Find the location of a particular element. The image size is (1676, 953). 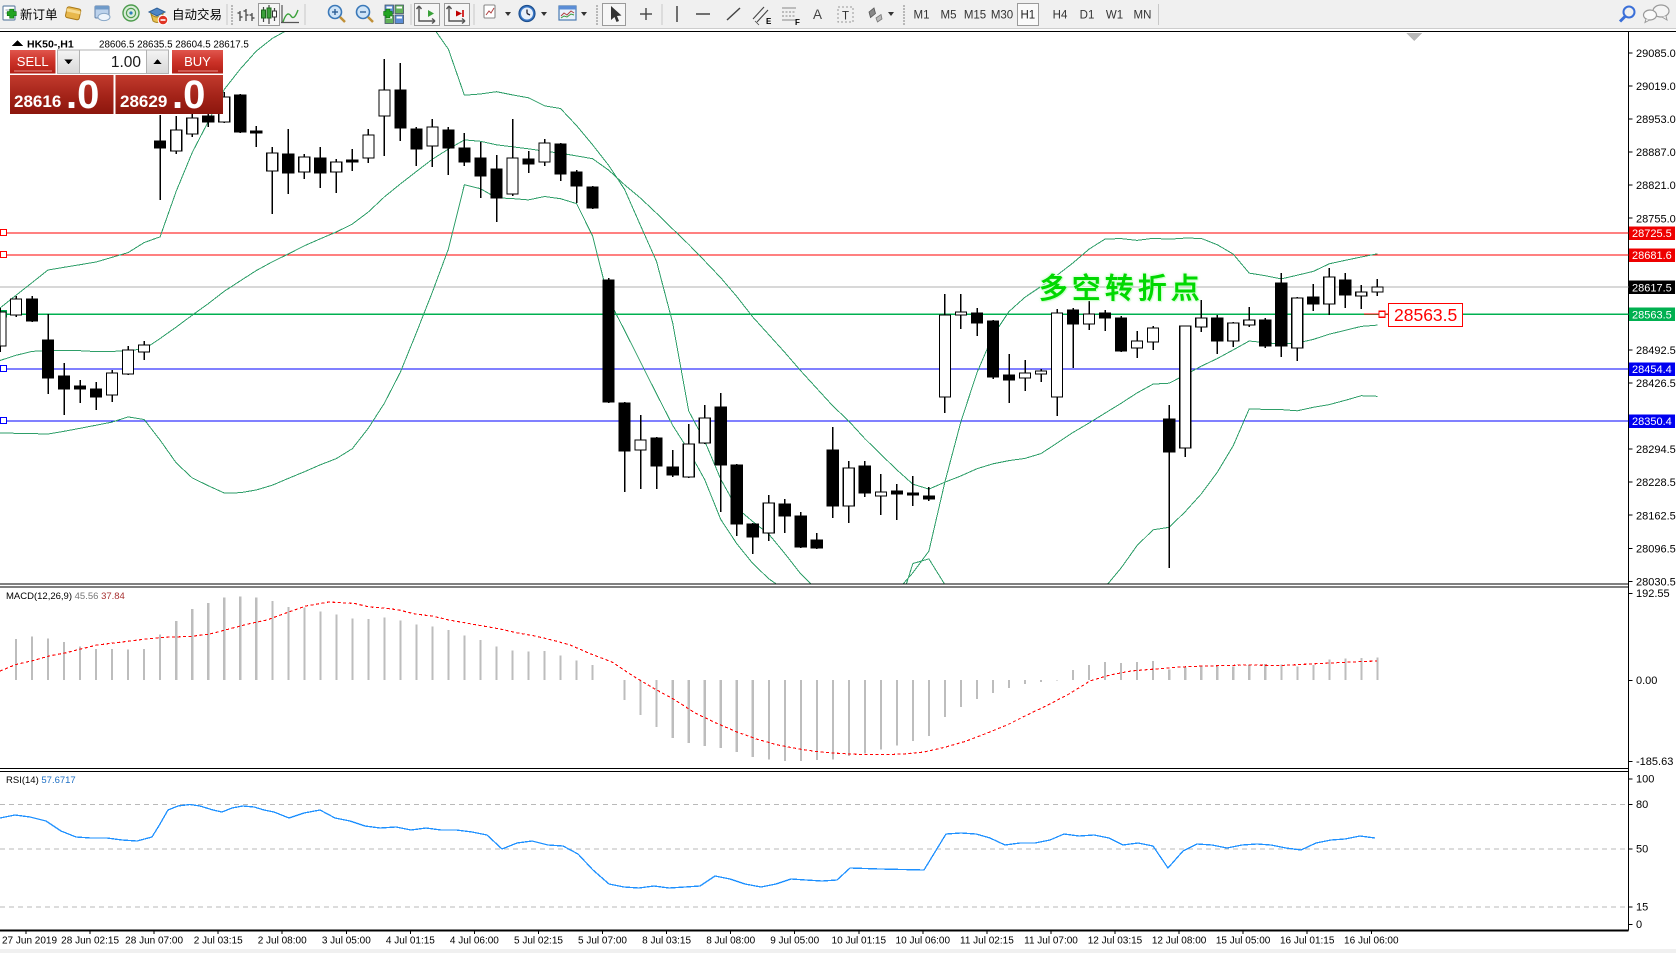

svg-text: 28681.6 is located at coordinates (1652, 256).